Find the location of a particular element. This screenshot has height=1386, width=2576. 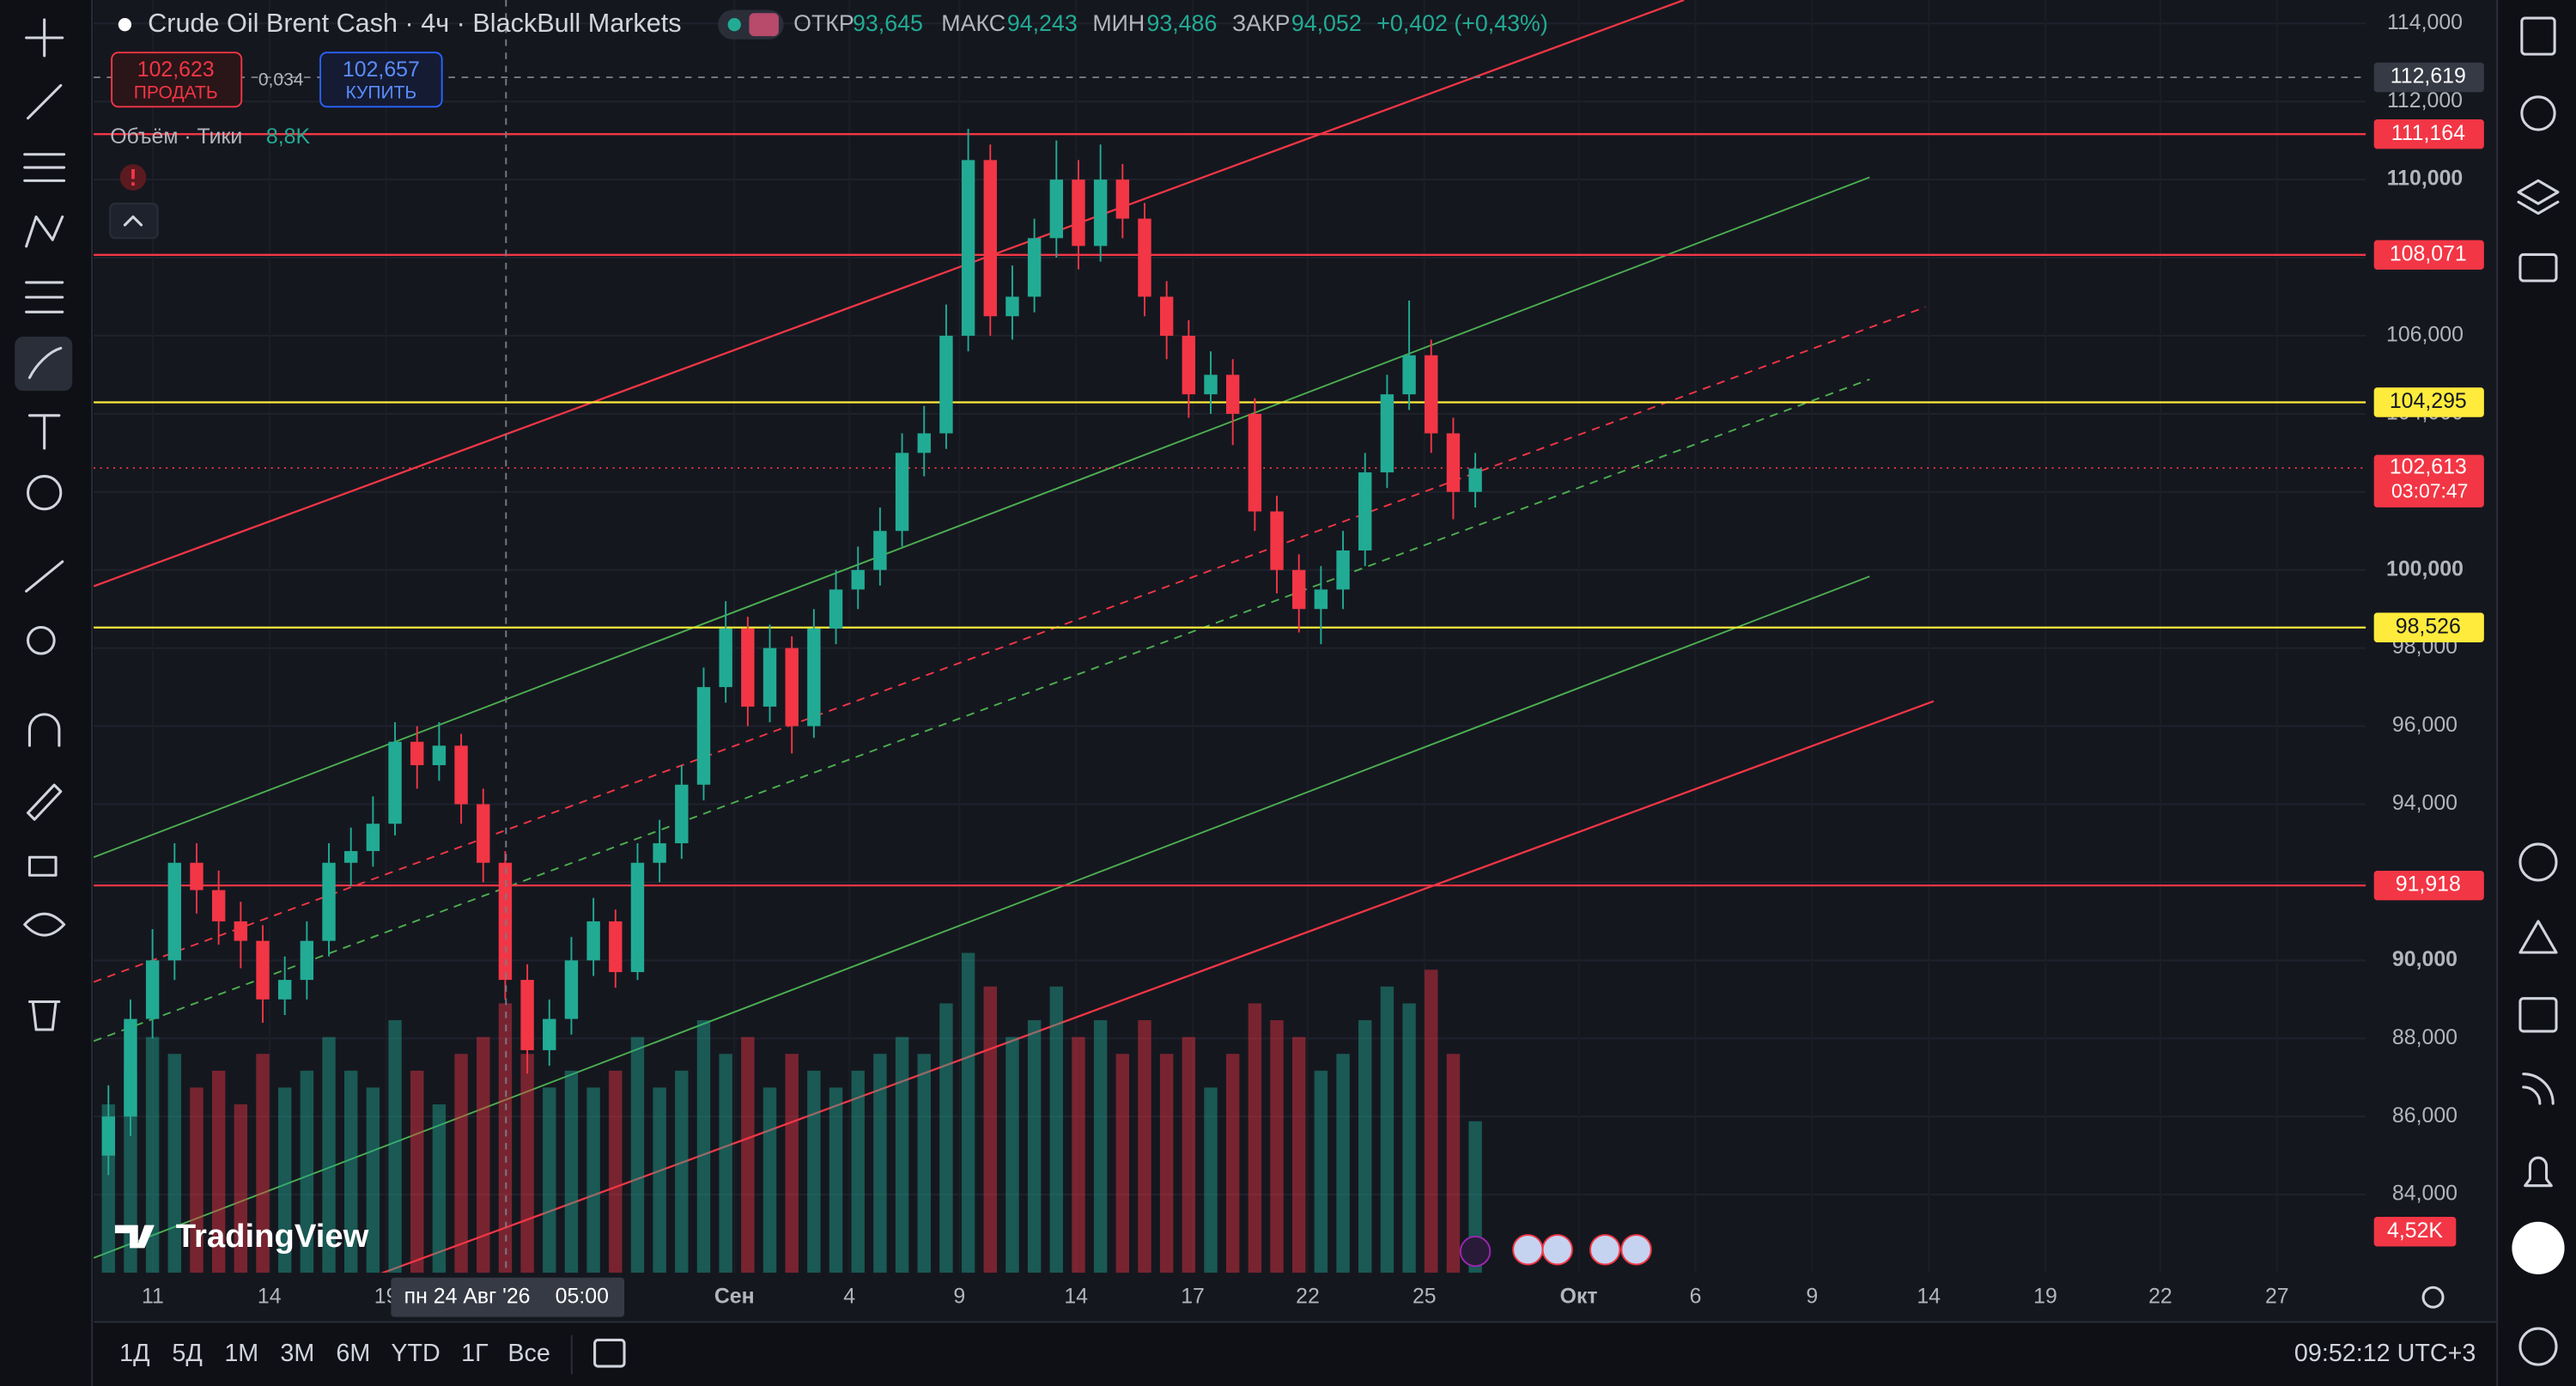

chat-icon is located at coordinates (2538, 267).